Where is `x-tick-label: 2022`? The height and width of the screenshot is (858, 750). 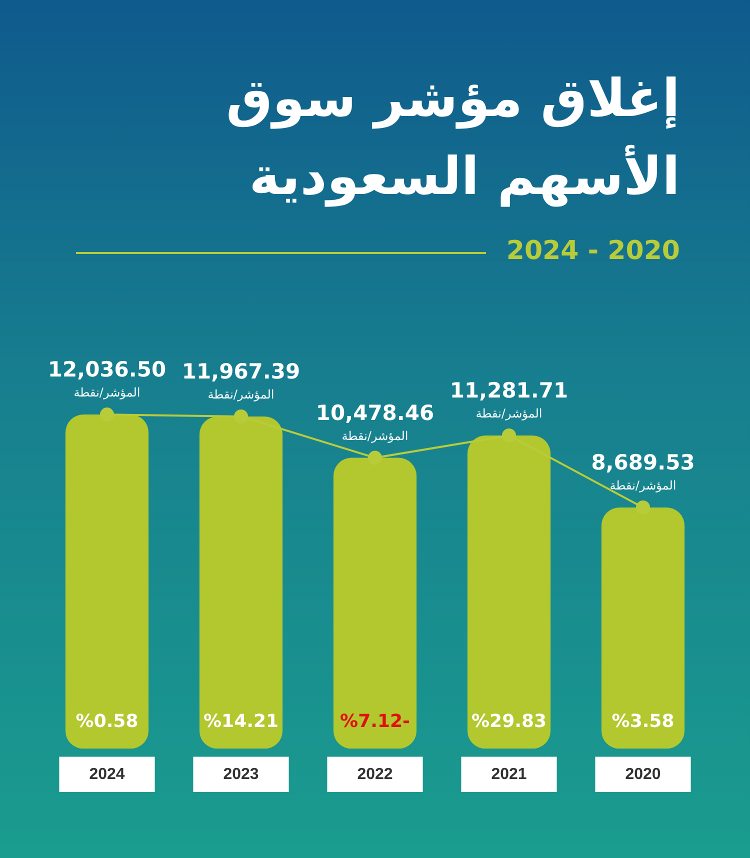
x-tick-label: 2022 is located at coordinates (375, 774).